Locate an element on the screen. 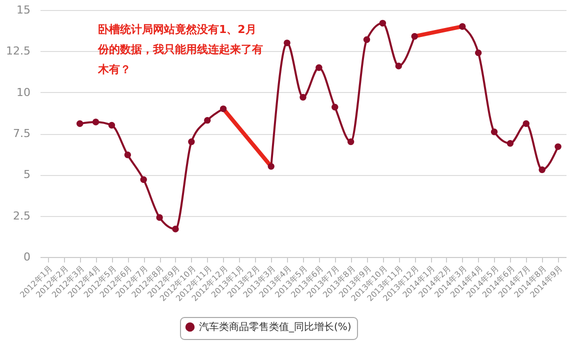 This screenshot has width=580, height=344. y-tick-label: 5 is located at coordinates (27, 175).